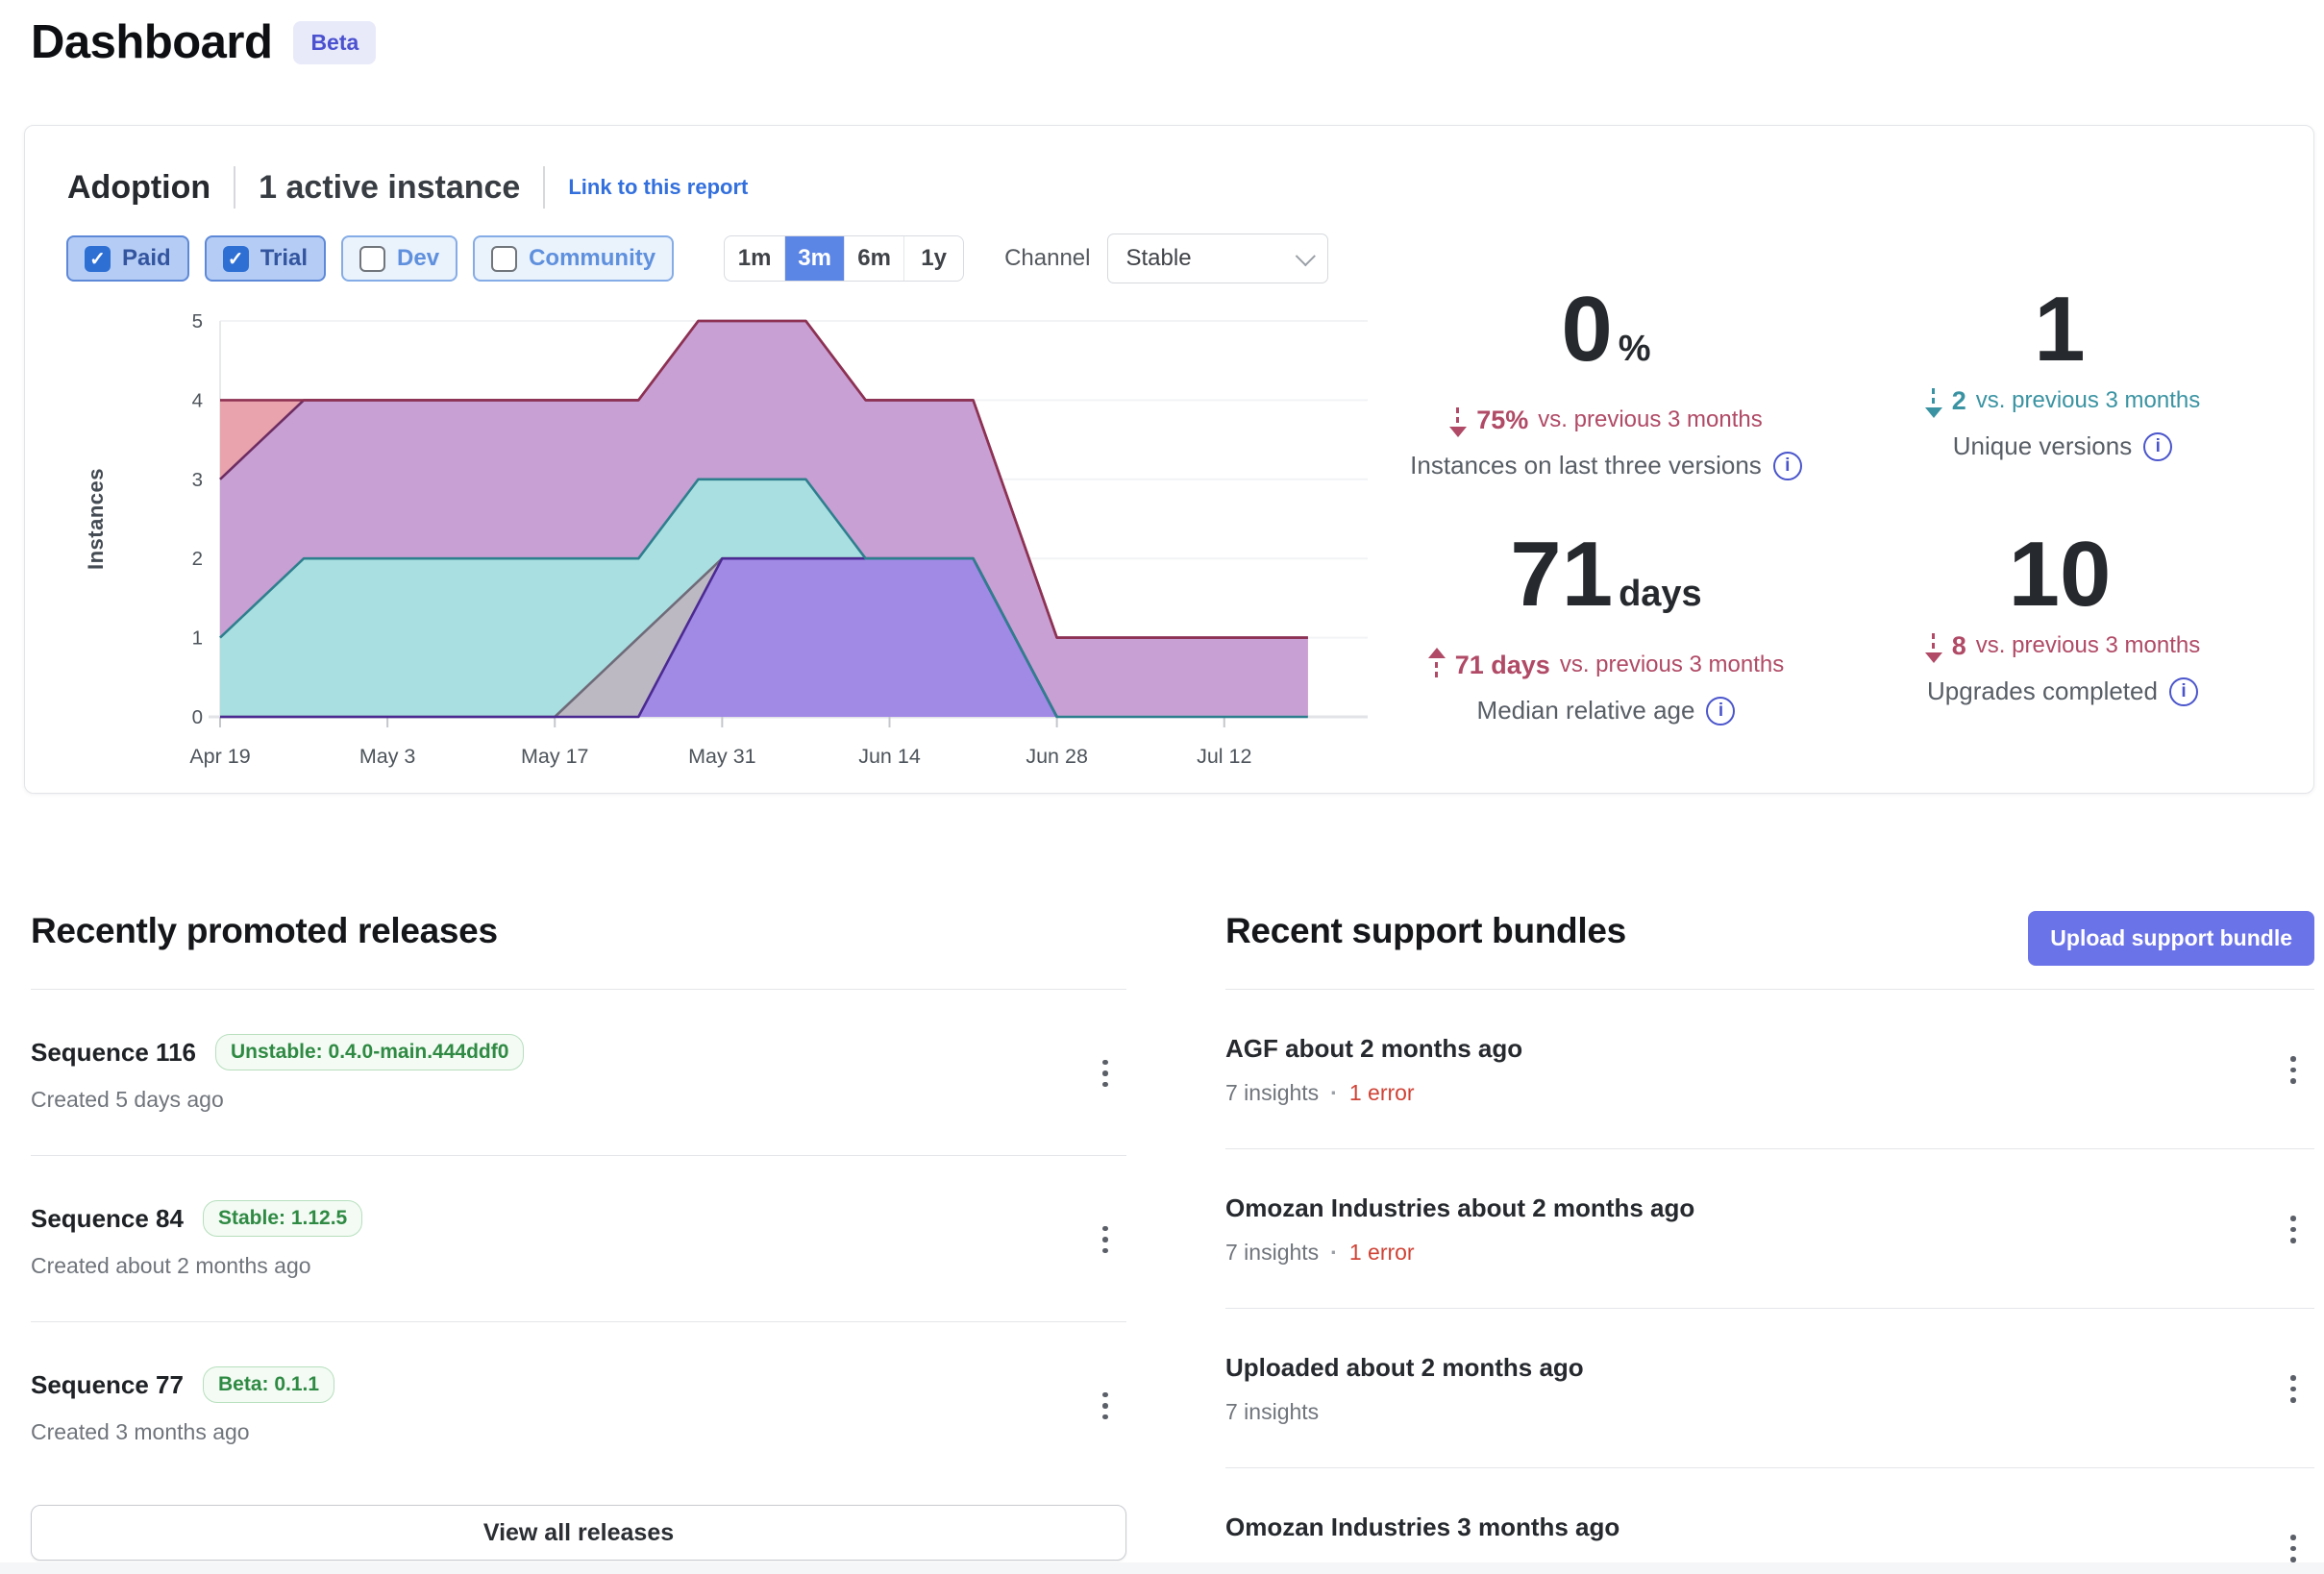  Describe the element at coordinates (1162, 1568) in the screenshot. I see `page-bottom-edge` at that location.